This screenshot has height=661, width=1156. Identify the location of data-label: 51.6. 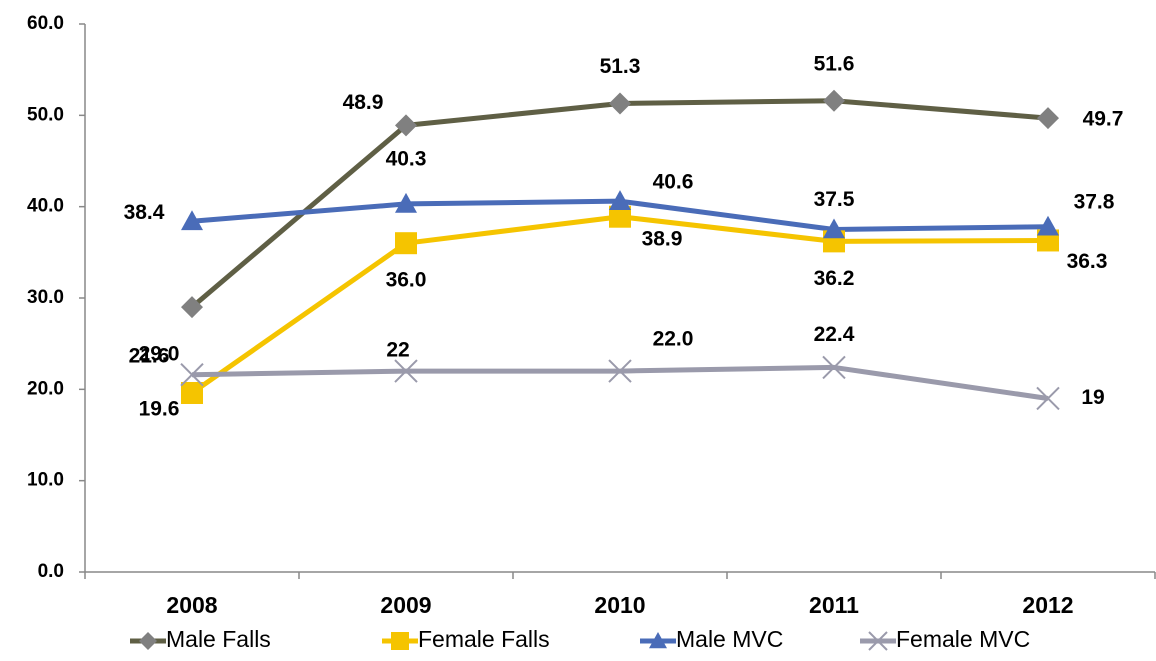
(834, 63).